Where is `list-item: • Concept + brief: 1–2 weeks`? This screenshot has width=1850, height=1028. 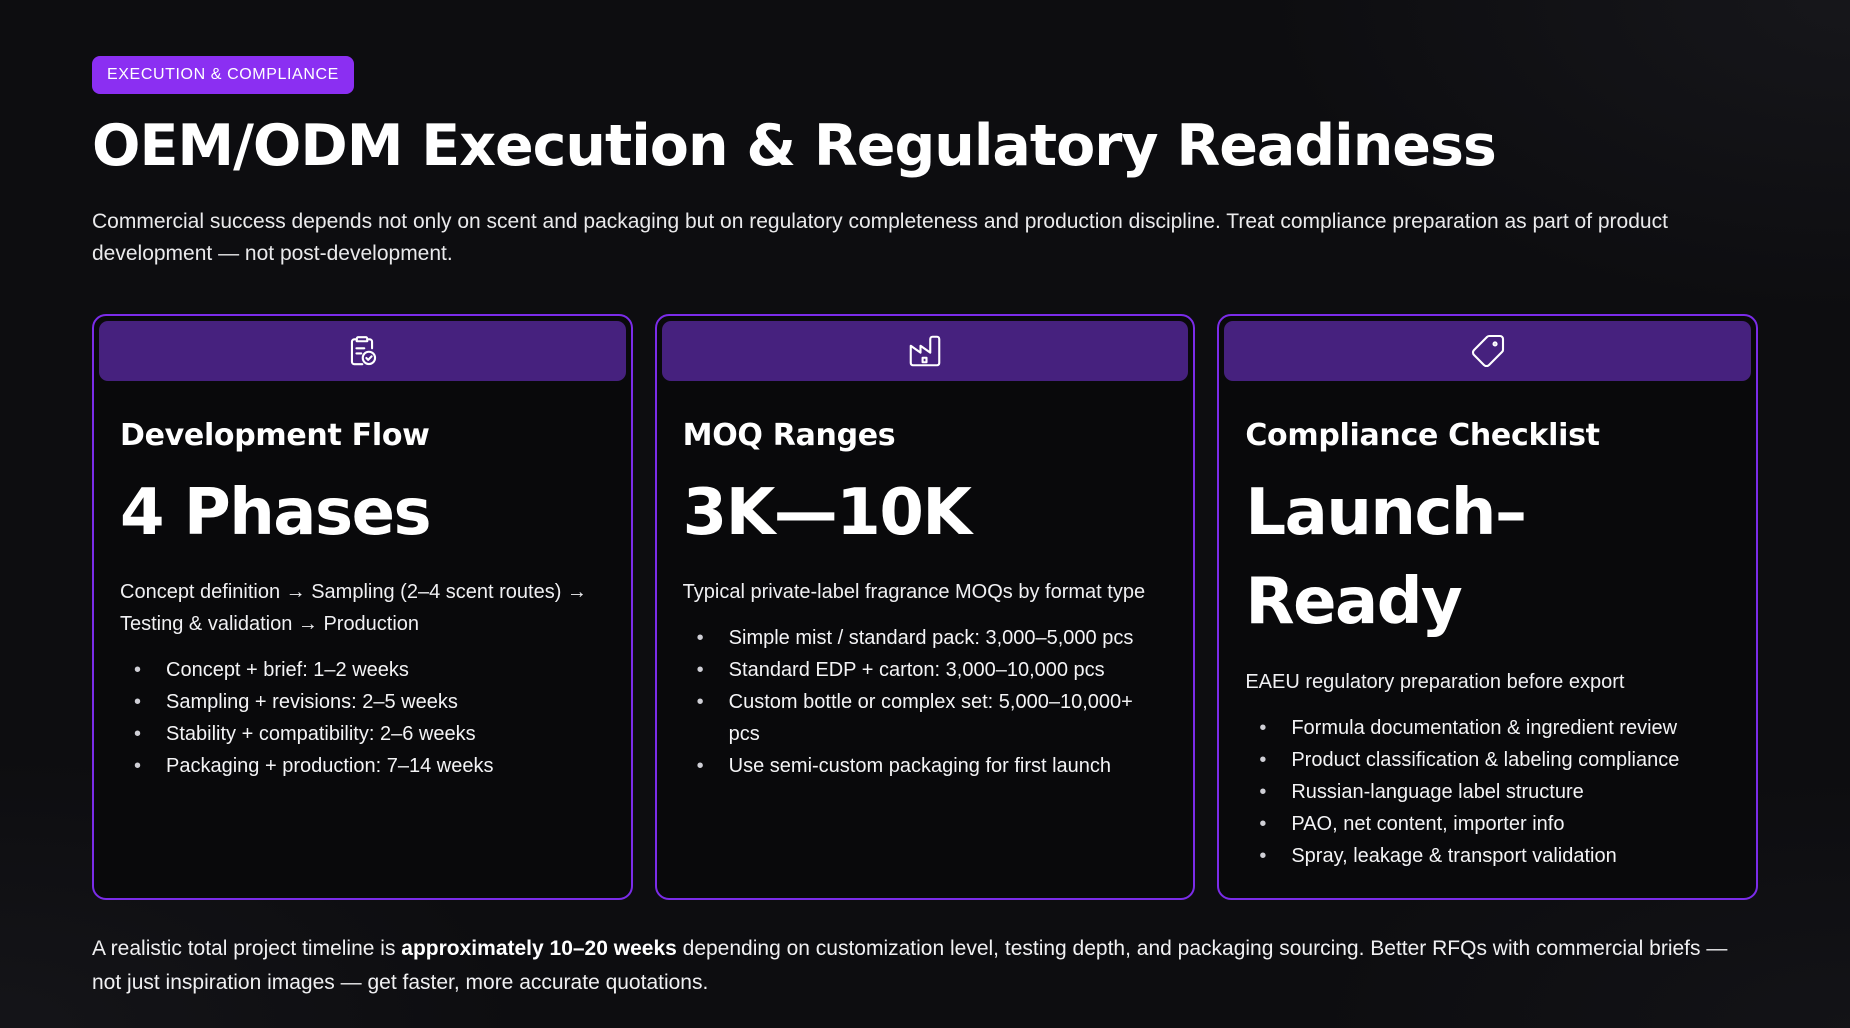
list-item: • Concept + brief: 1–2 weeks is located at coordinates (362, 670).